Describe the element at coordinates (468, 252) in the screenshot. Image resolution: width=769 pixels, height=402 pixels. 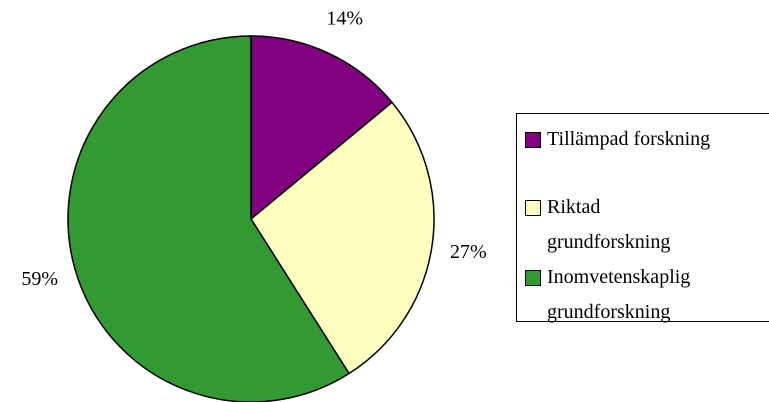
I see `data-label: 27%` at that location.